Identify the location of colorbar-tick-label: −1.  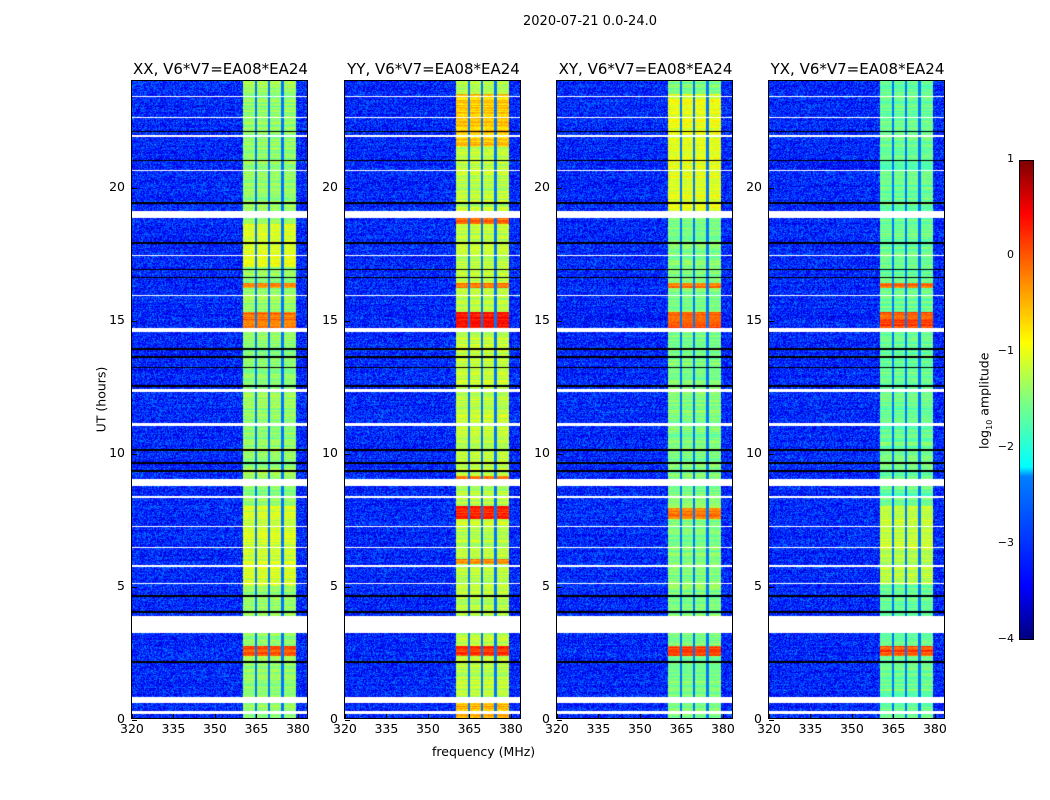
(1005, 350).